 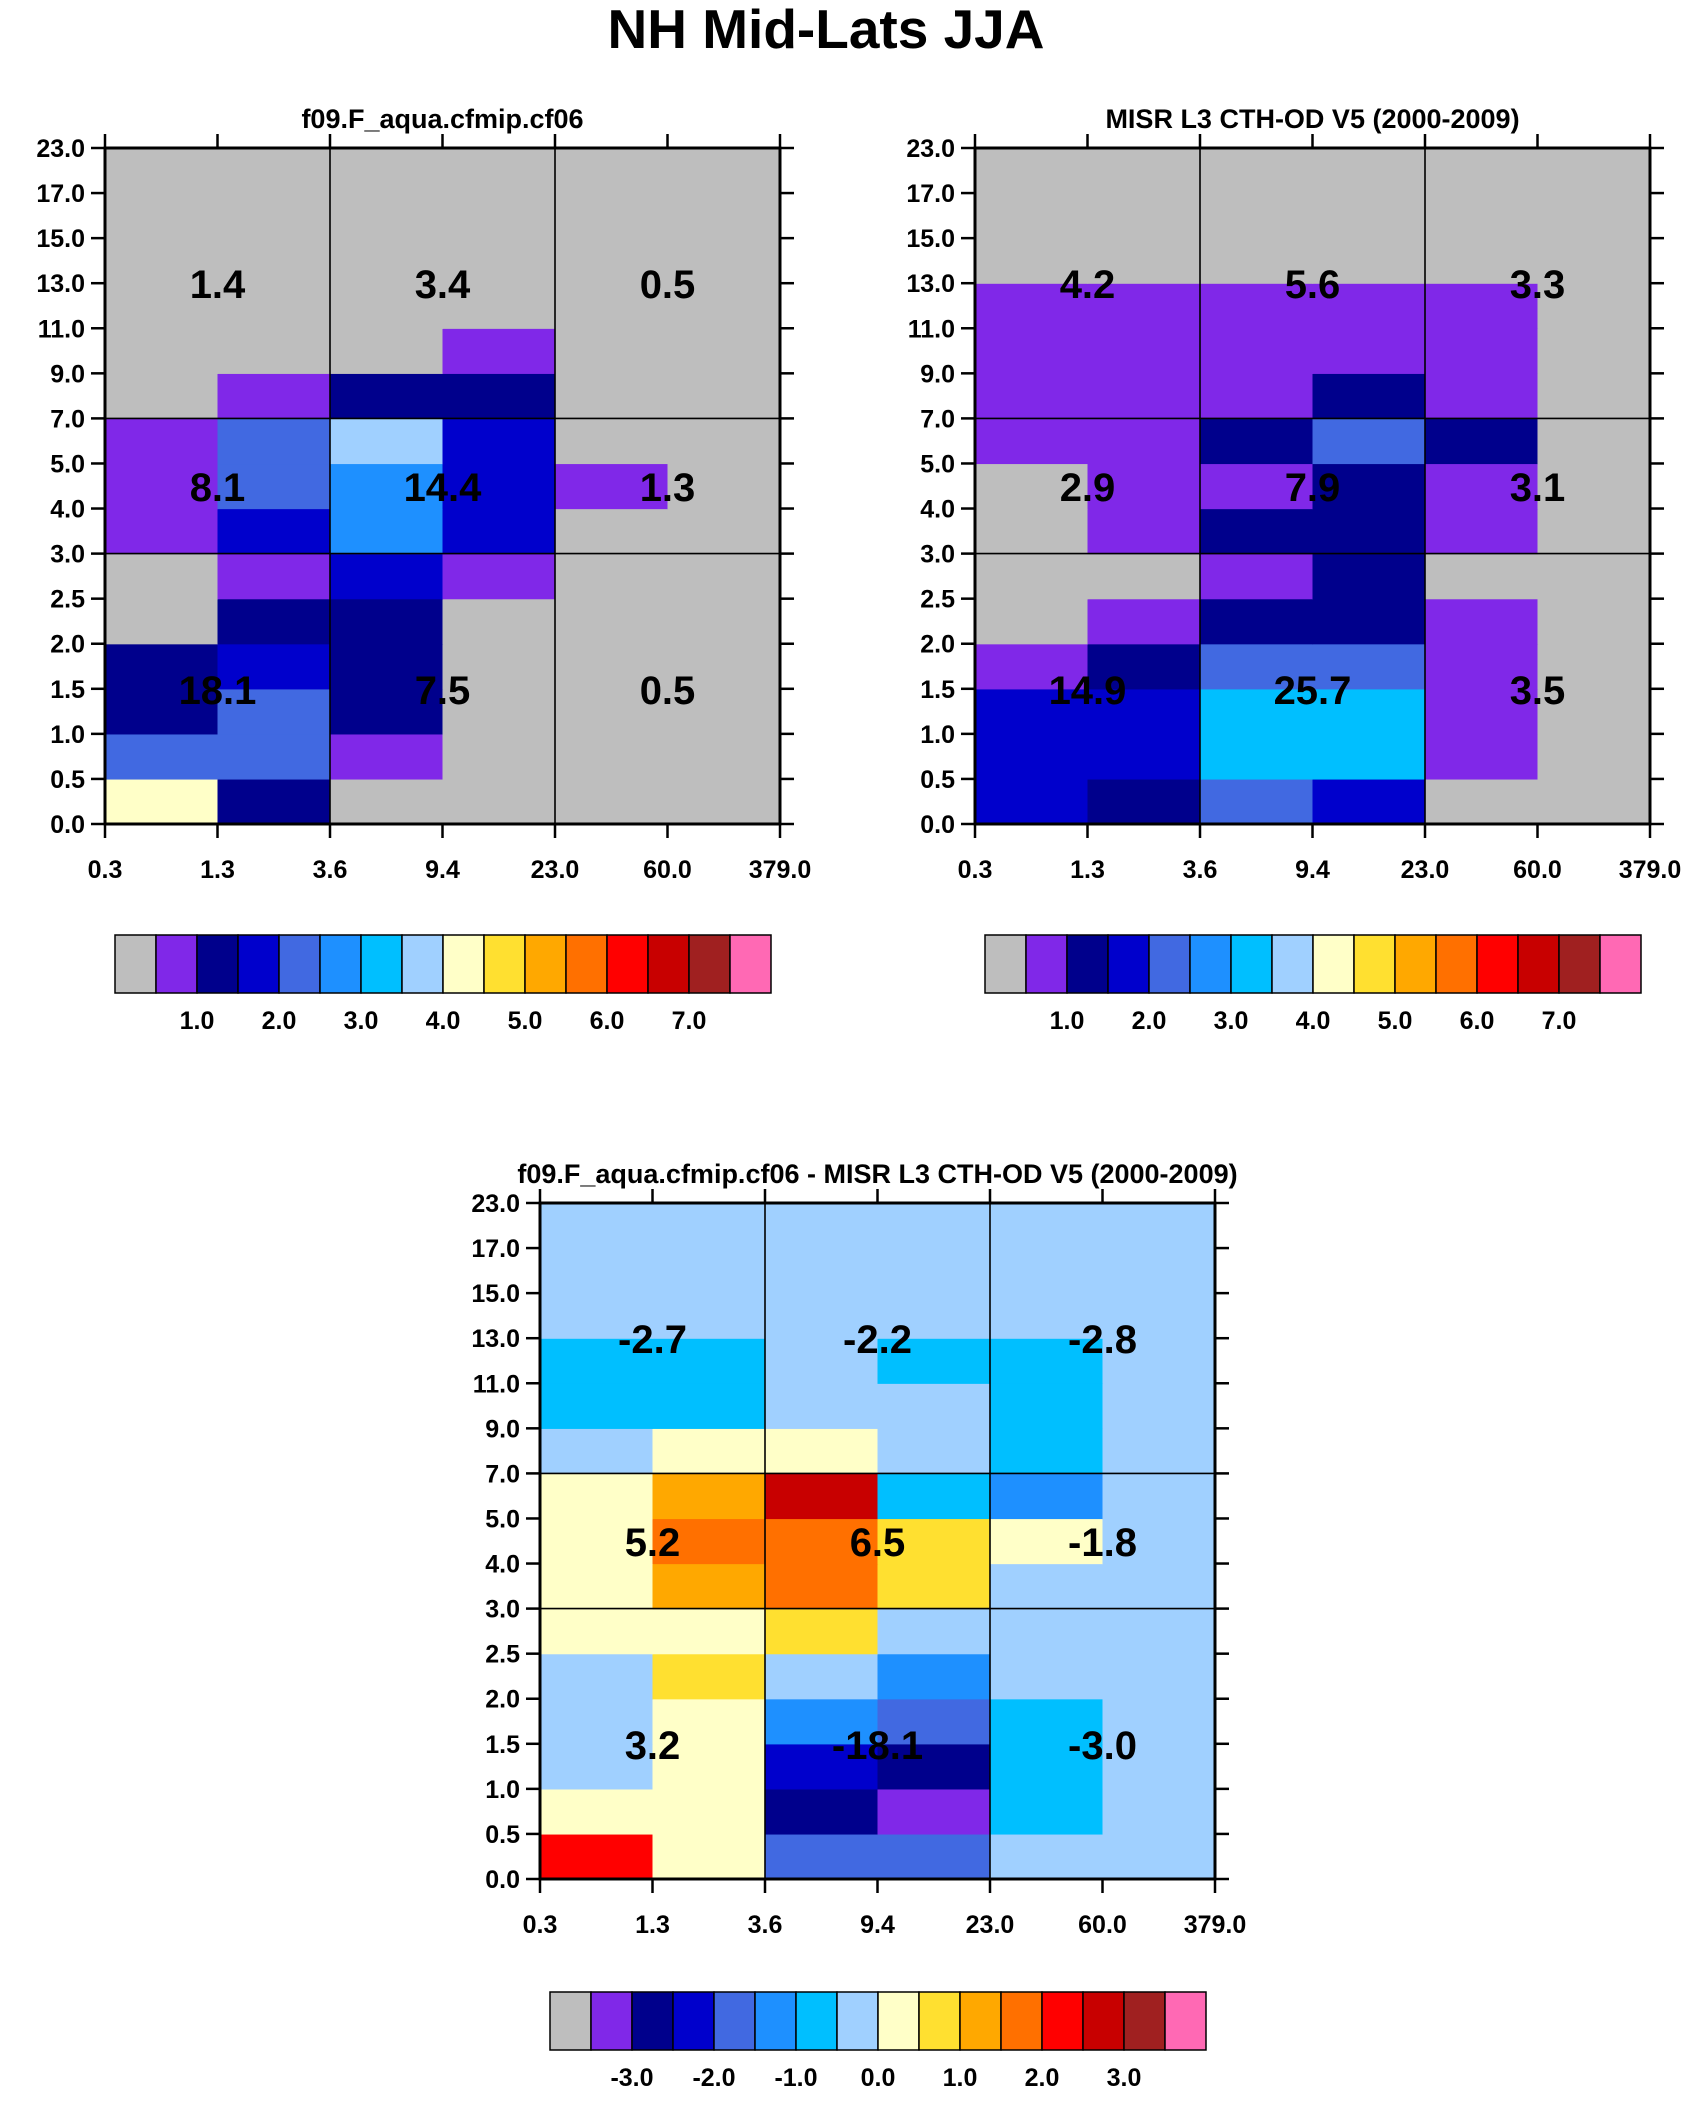 What do you see at coordinates (653, 1543) in the screenshot?
I see `summary-value: 5.2` at bounding box center [653, 1543].